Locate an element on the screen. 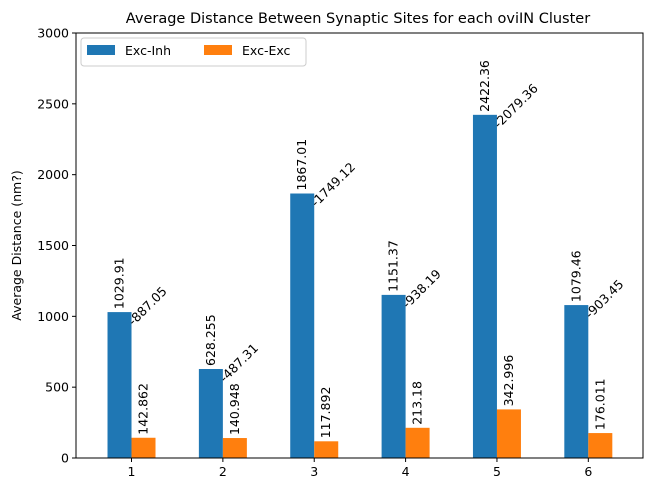 This screenshot has width=651, height=491. difference-label-1: -887.05 is located at coordinates (147, 305).